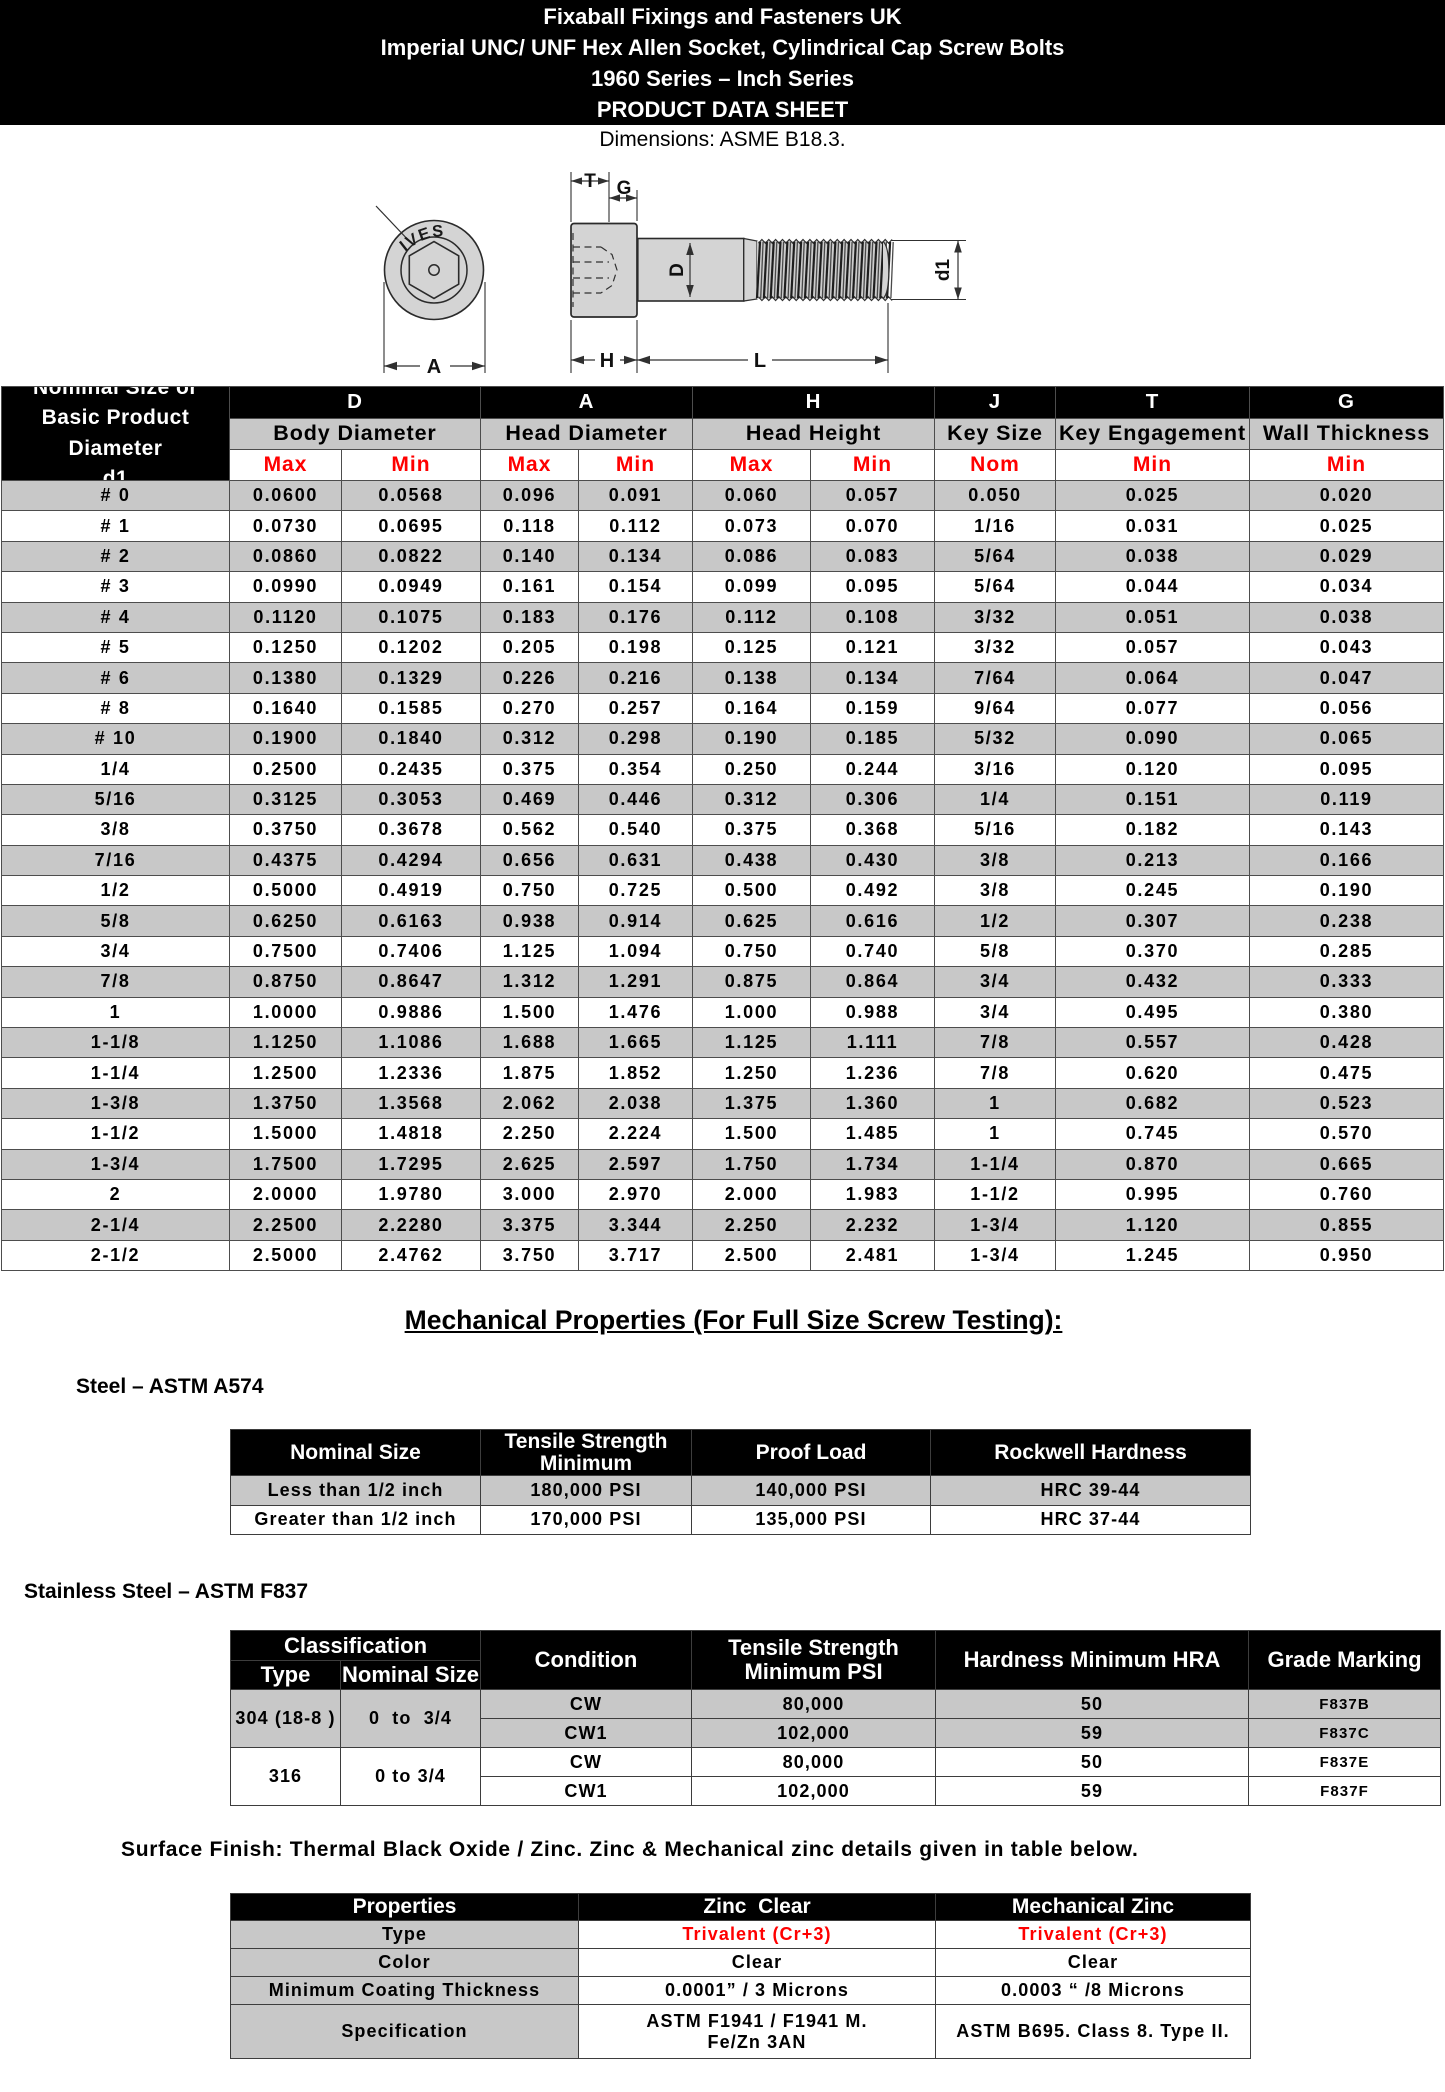 The image size is (1445, 2092). What do you see at coordinates (677, 270) in the screenshot?
I see `svg-text: D` at bounding box center [677, 270].